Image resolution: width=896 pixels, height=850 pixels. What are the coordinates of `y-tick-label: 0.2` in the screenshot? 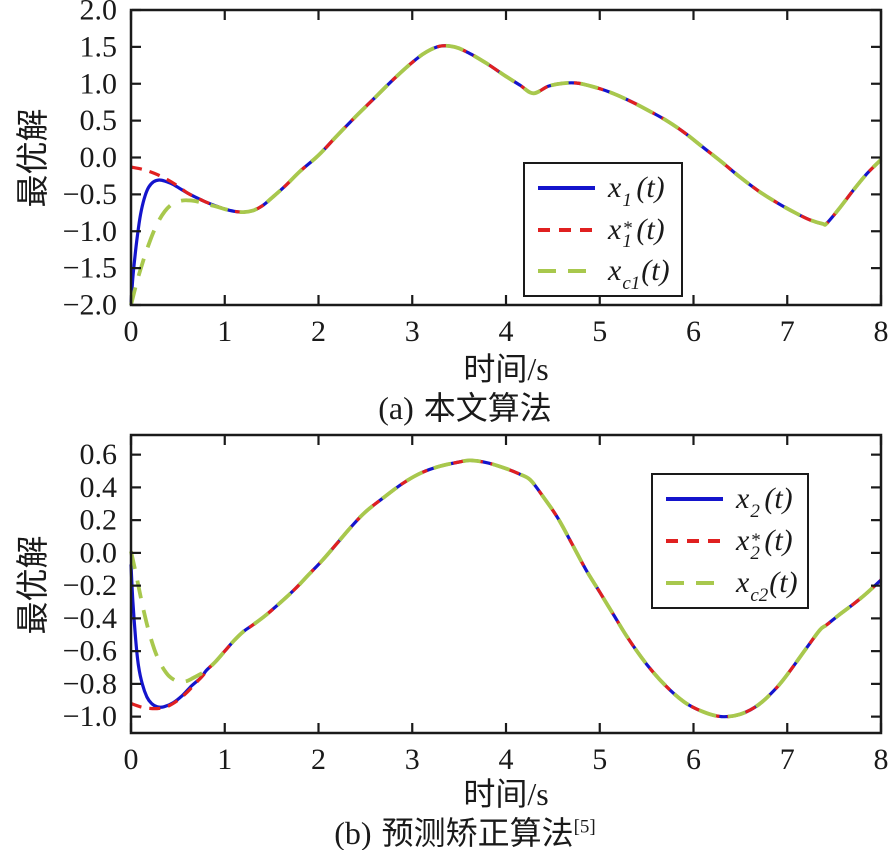 It's located at (99, 520).